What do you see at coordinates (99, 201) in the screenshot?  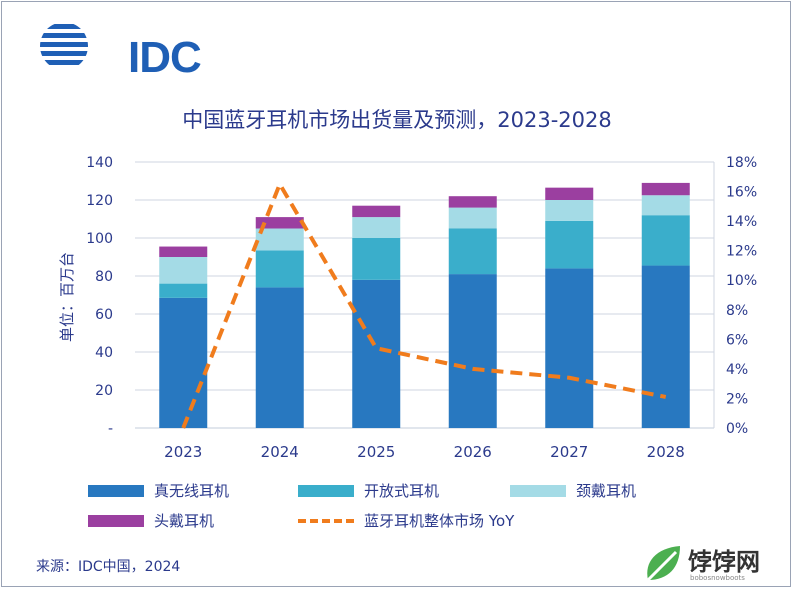 I see `y-tick-label: 120` at bounding box center [99, 201].